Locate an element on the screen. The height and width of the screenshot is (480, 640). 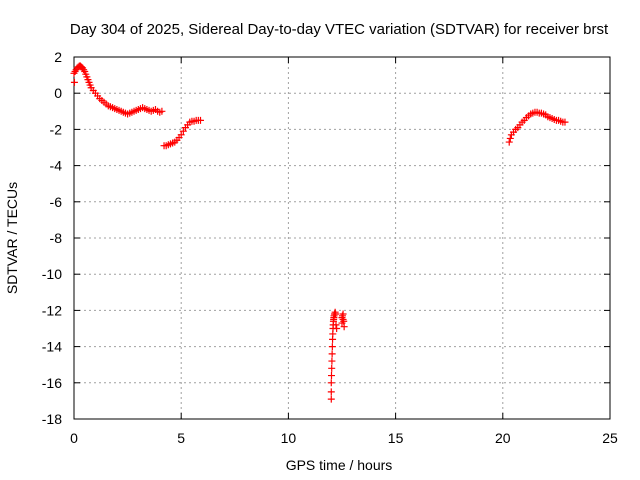
y-tick-label: -4 is located at coordinates (56, 166).